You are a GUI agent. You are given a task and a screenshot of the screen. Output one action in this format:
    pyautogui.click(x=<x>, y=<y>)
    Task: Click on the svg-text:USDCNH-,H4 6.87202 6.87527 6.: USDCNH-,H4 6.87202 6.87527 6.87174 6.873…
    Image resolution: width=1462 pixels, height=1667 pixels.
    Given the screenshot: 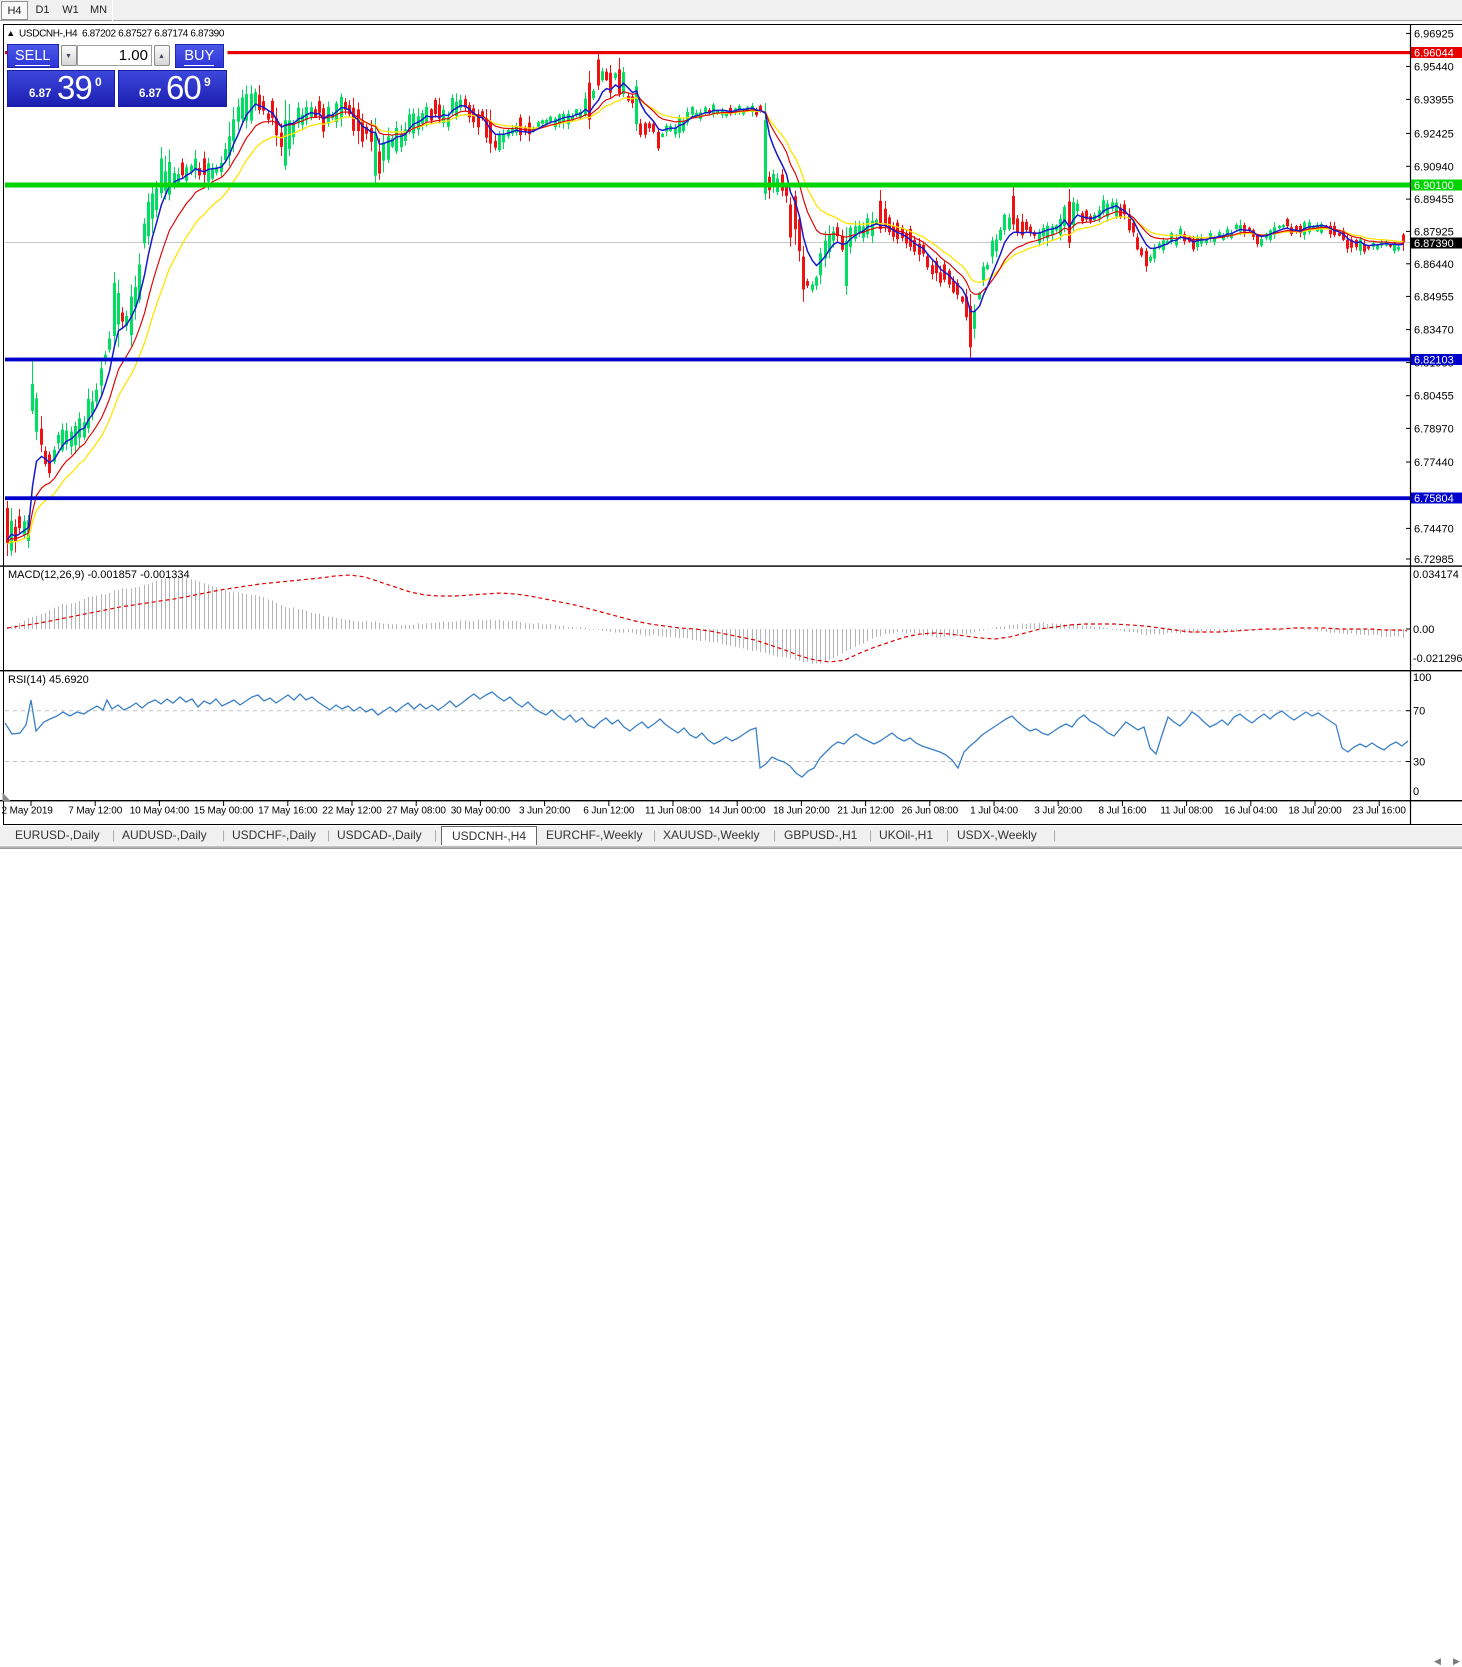 What is the action you would take?
    pyautogui.click(x=122, y=34)
    